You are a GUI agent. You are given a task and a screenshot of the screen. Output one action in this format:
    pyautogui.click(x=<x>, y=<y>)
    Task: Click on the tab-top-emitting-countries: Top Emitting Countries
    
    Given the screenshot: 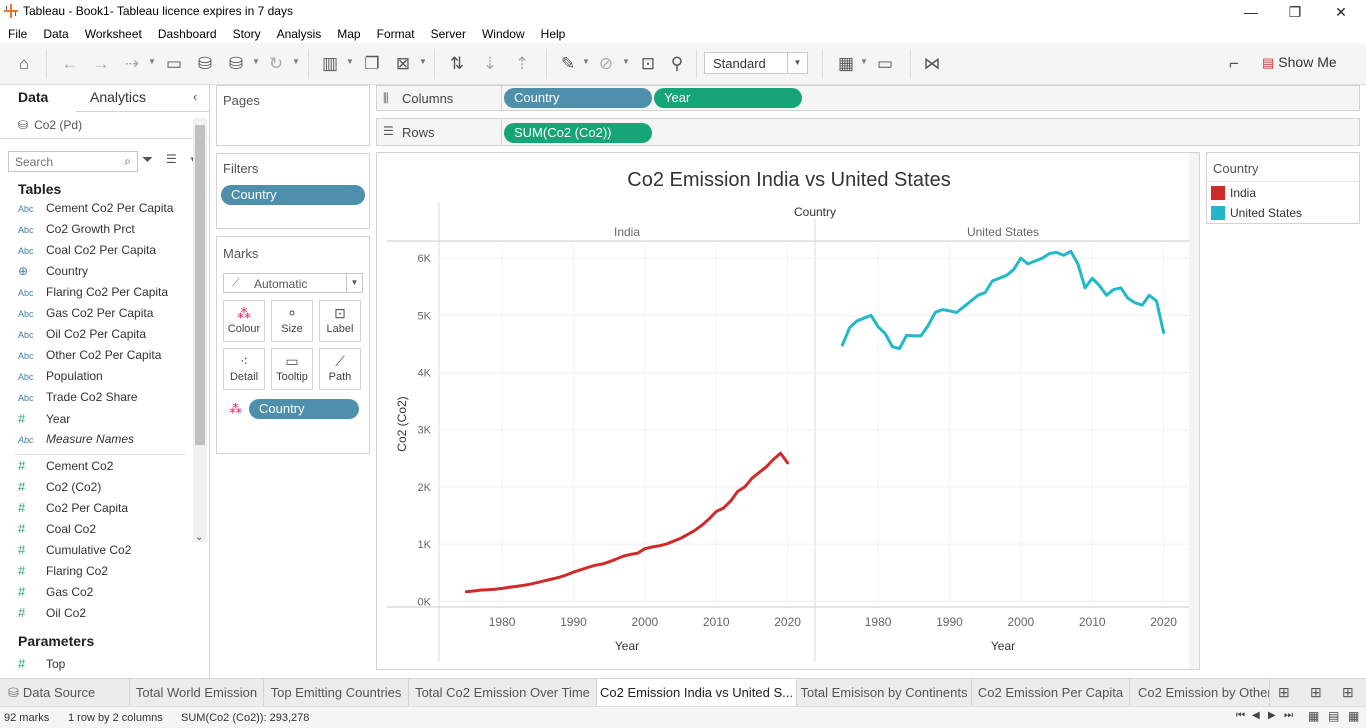 What is the action you would take?
    pyautogui.click(x=336, y=693)
    